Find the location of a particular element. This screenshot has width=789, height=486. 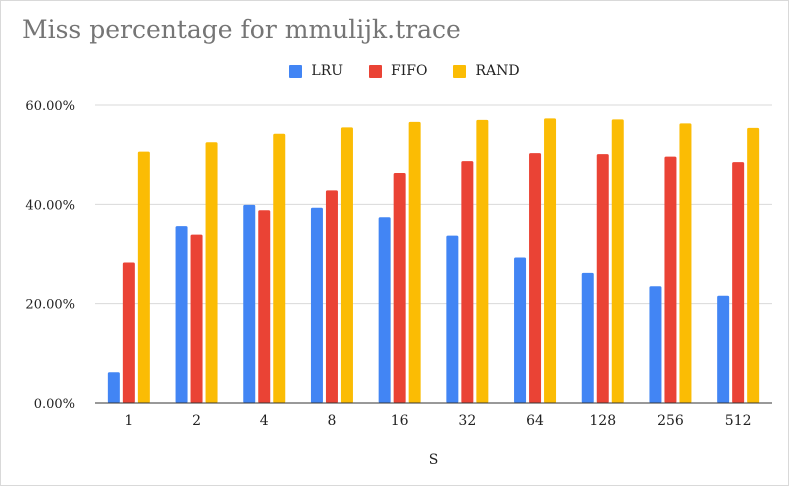

legend: LRU FIFO RAND is located at coordinates (394, 71).